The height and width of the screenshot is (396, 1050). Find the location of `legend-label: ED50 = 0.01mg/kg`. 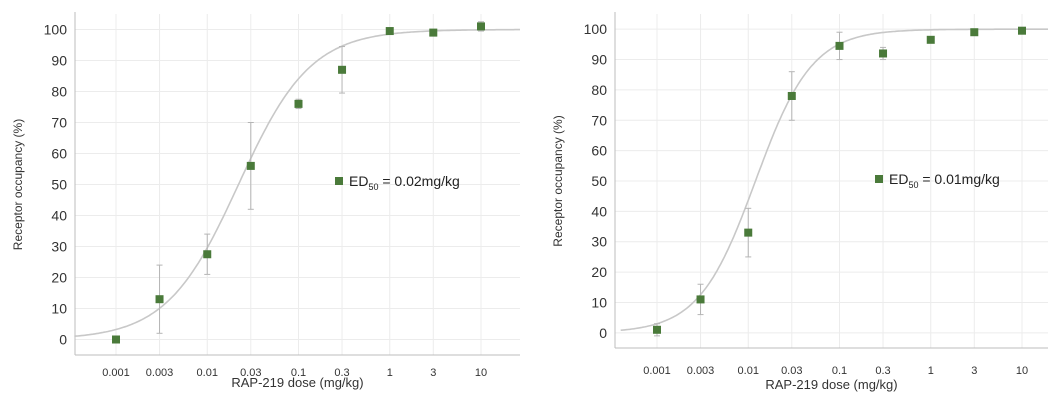

legend-label: ED50 = 0.01mg/kg is located at coordinates (944, 180).